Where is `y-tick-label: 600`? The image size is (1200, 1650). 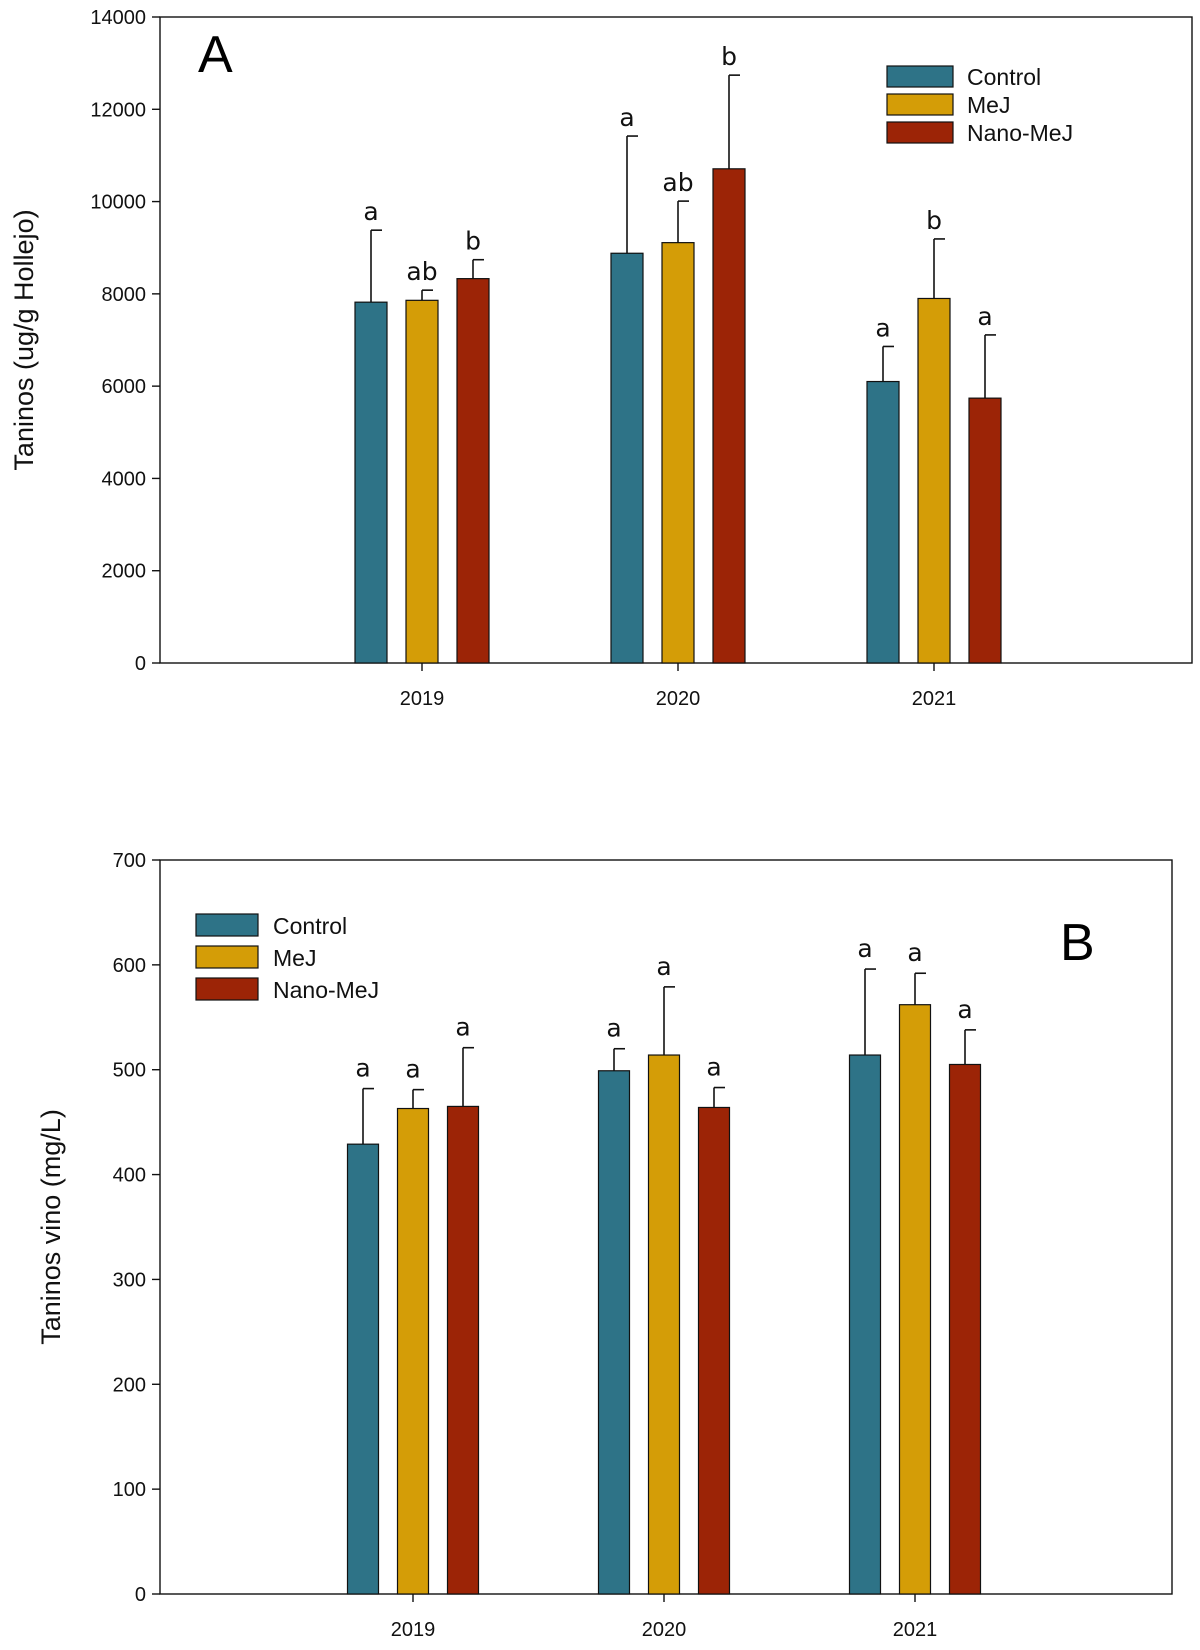
y-tick-label: 600 is located at coordinates (129, 966).